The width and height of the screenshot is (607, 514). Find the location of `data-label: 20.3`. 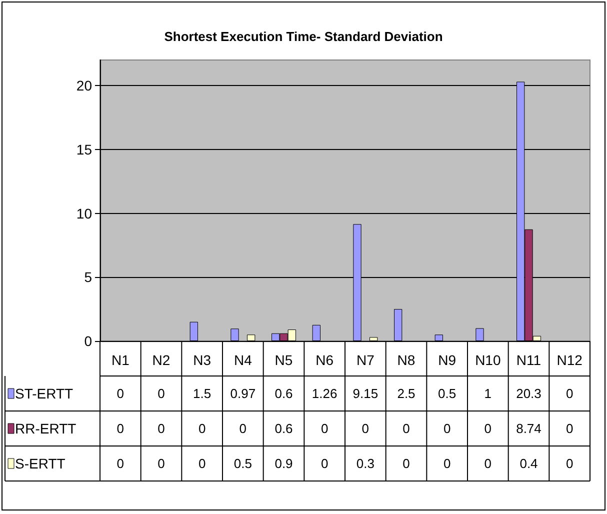

data-label: 20.3 is located at coordinates (529, 393).